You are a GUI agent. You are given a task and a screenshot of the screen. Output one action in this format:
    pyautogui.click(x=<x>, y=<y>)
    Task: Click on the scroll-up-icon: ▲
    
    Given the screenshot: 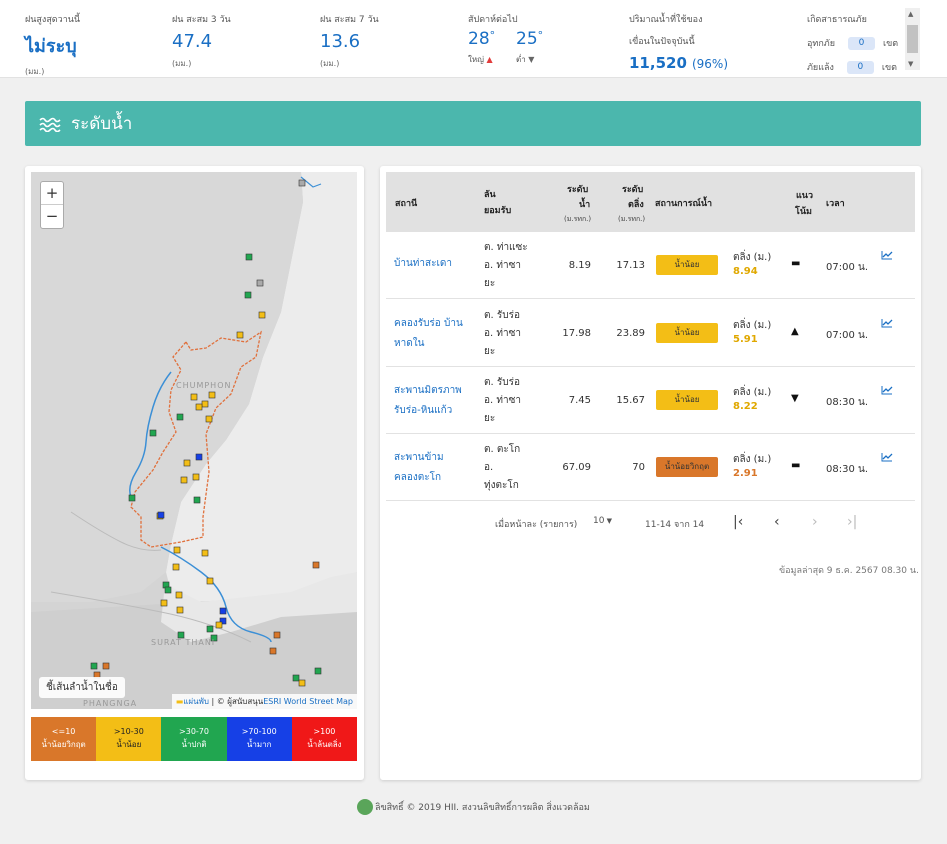 What is the action you would take?
    pyautogui.click(x=911, y=14)
    